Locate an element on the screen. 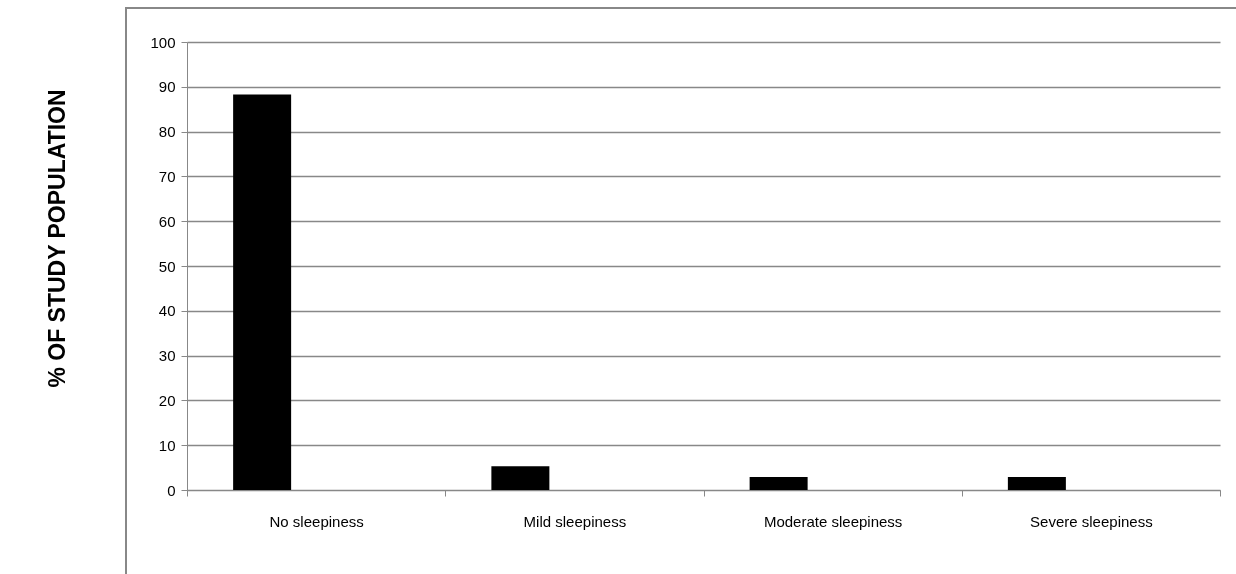 This screenshot has width=1236, height=574. y-tick-label: 100 is located at coordinates (163, 42).